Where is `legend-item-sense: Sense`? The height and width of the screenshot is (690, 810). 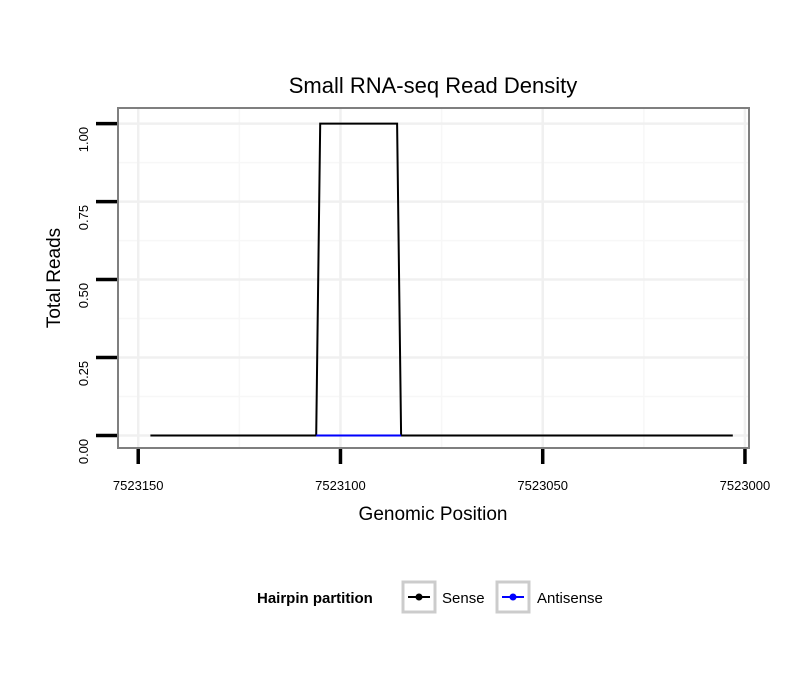
legend-item-sense: Sense is located at coordinates (443, 597).